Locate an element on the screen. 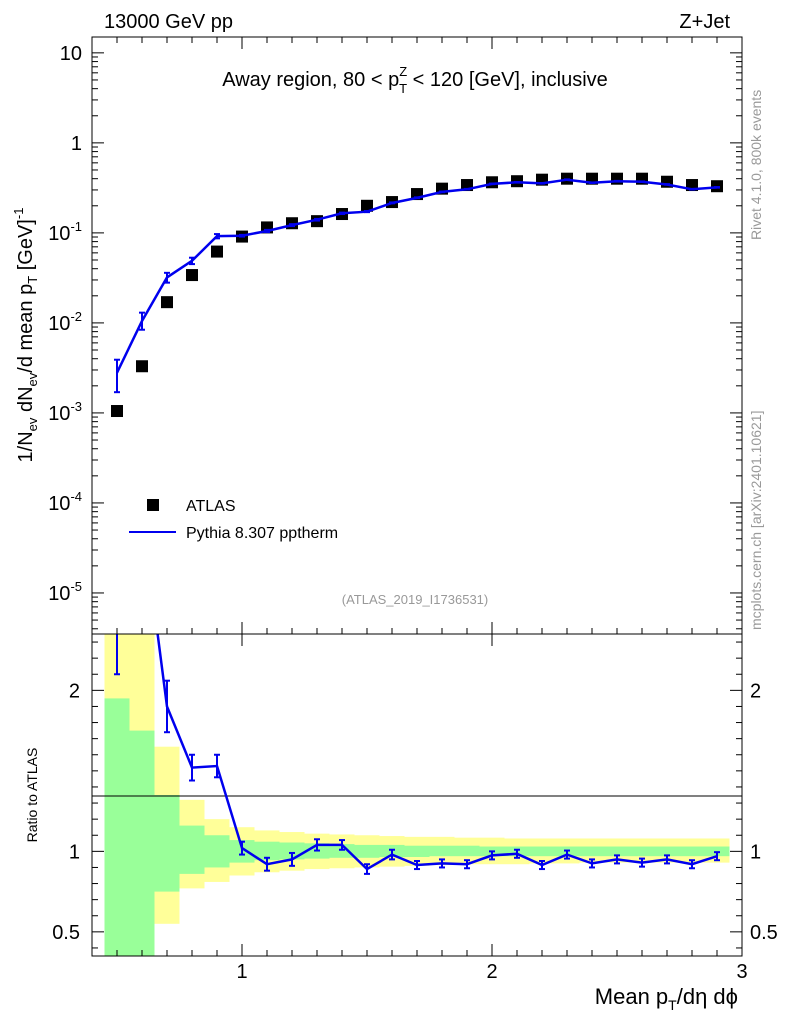  x-tick-label: 2 is located at coordinates (491, 972).